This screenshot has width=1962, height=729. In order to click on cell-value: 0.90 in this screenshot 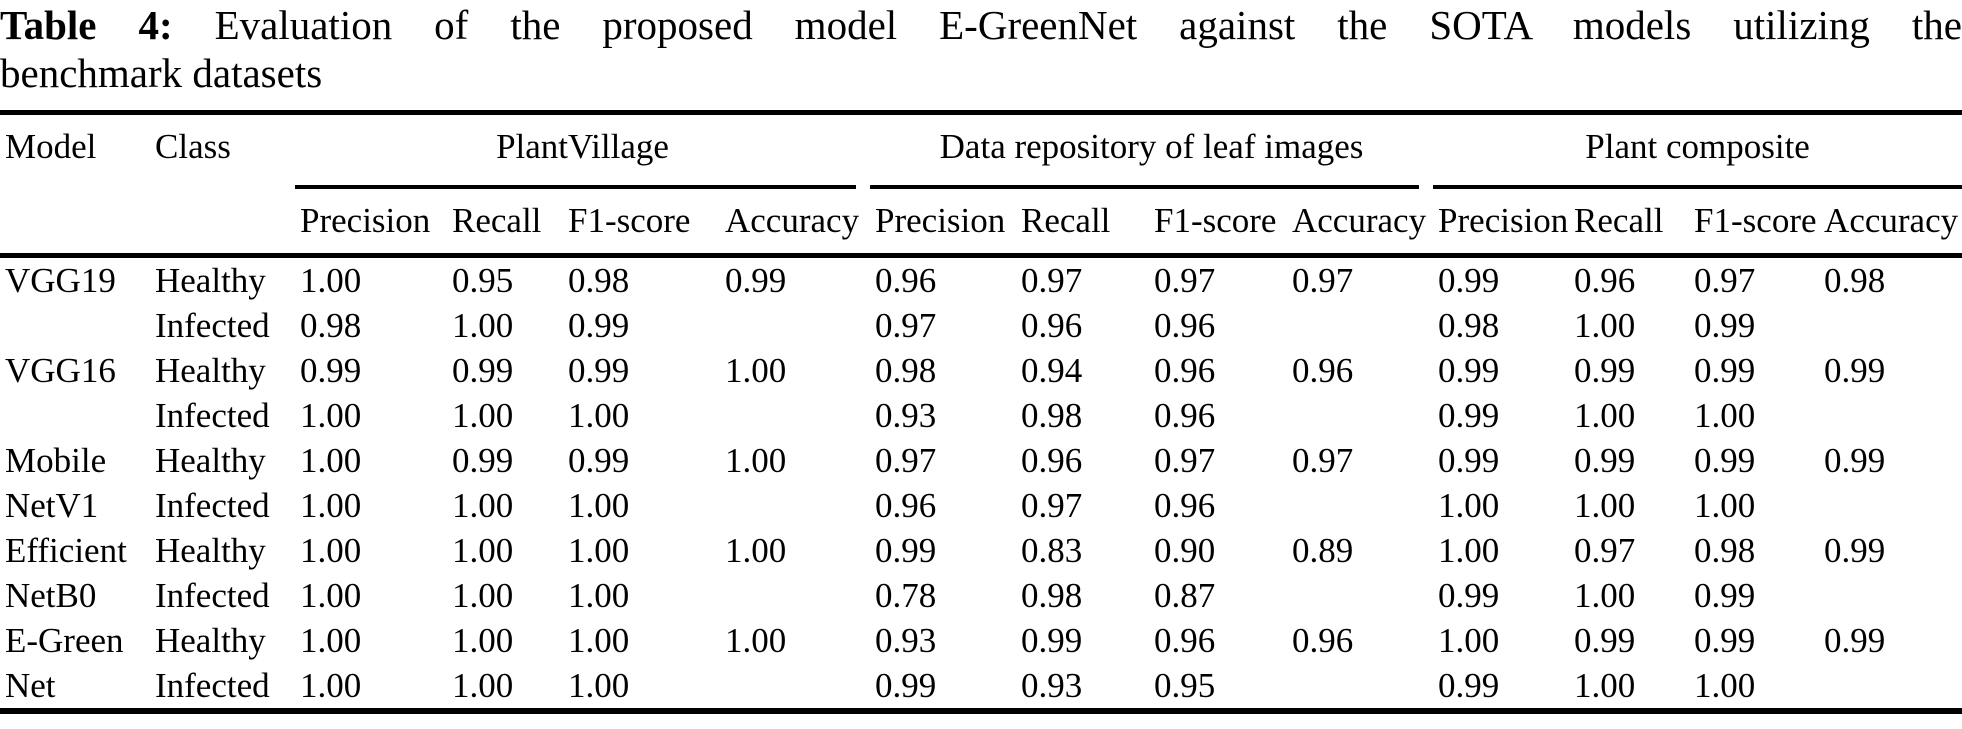, I will do `click(1185, 550)`.